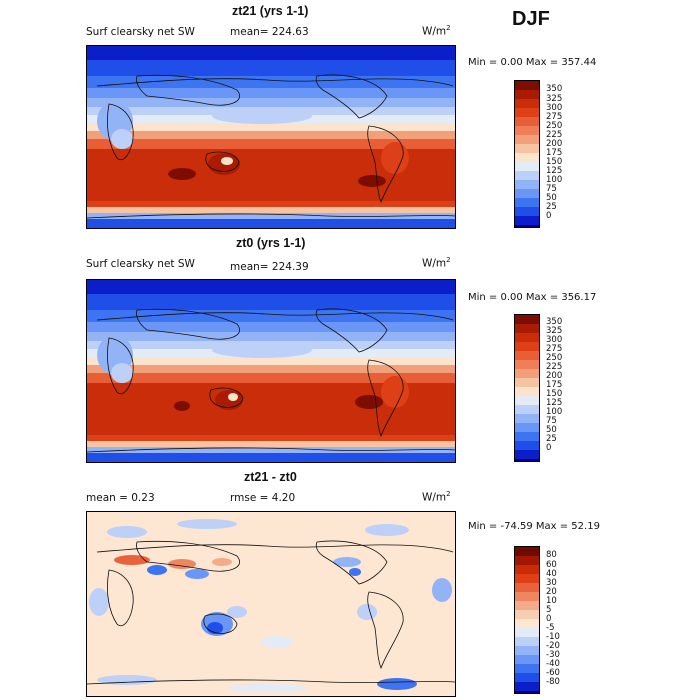 The image size is (700, 700). Describe the element at coordinates (554, 153) in the screenshot. I see `panel1-colorbar-label: 175` at that location.